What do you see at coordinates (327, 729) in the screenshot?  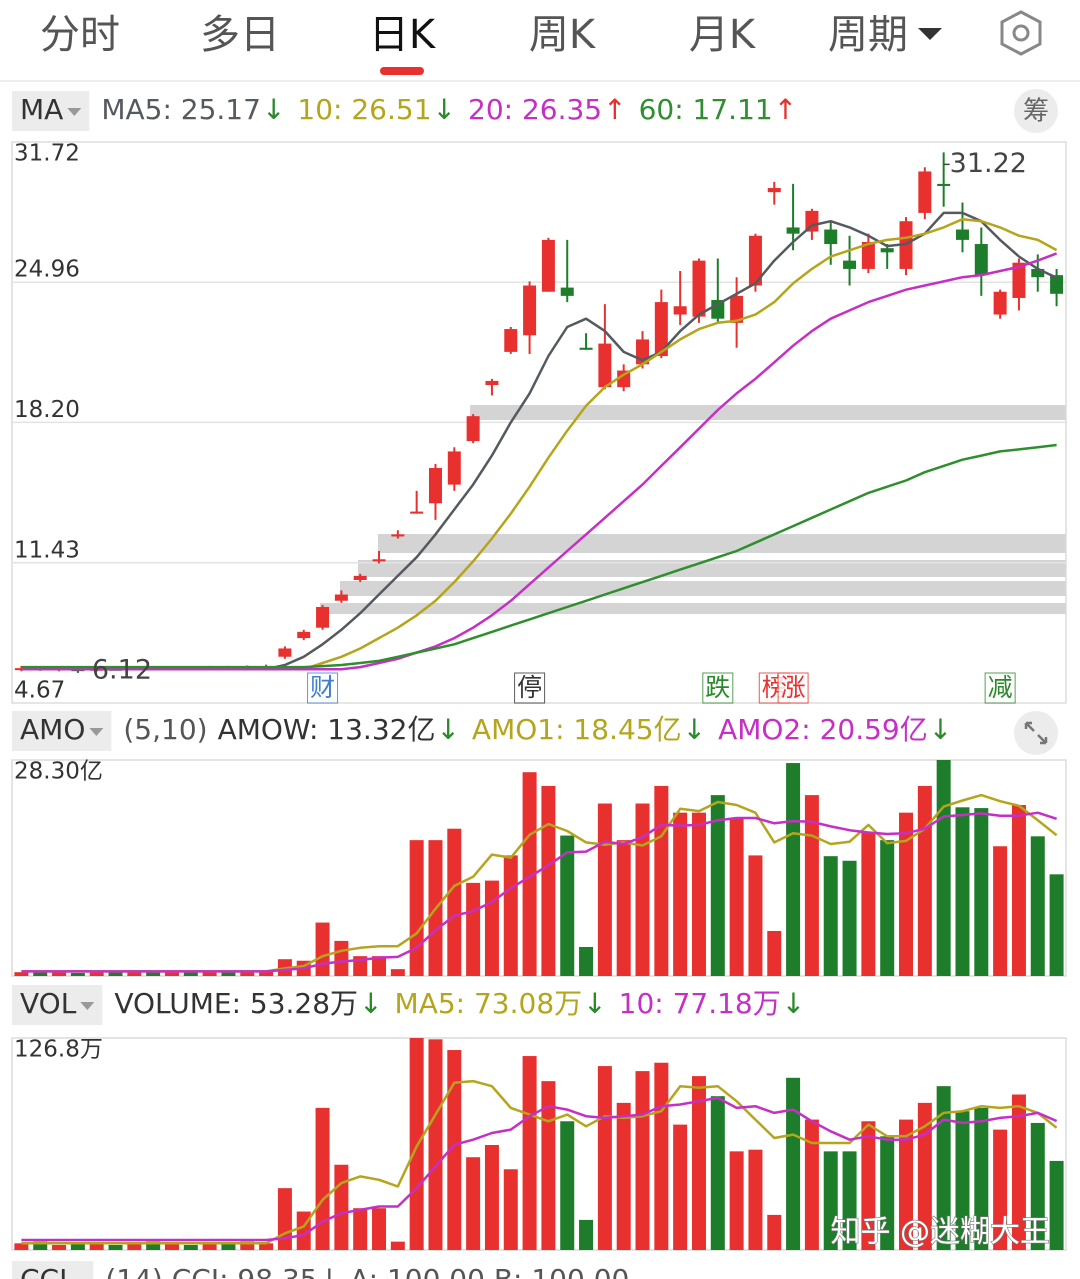 I see `legend-item: AMOW: 13.32亿` at bounding box center [327, 729].